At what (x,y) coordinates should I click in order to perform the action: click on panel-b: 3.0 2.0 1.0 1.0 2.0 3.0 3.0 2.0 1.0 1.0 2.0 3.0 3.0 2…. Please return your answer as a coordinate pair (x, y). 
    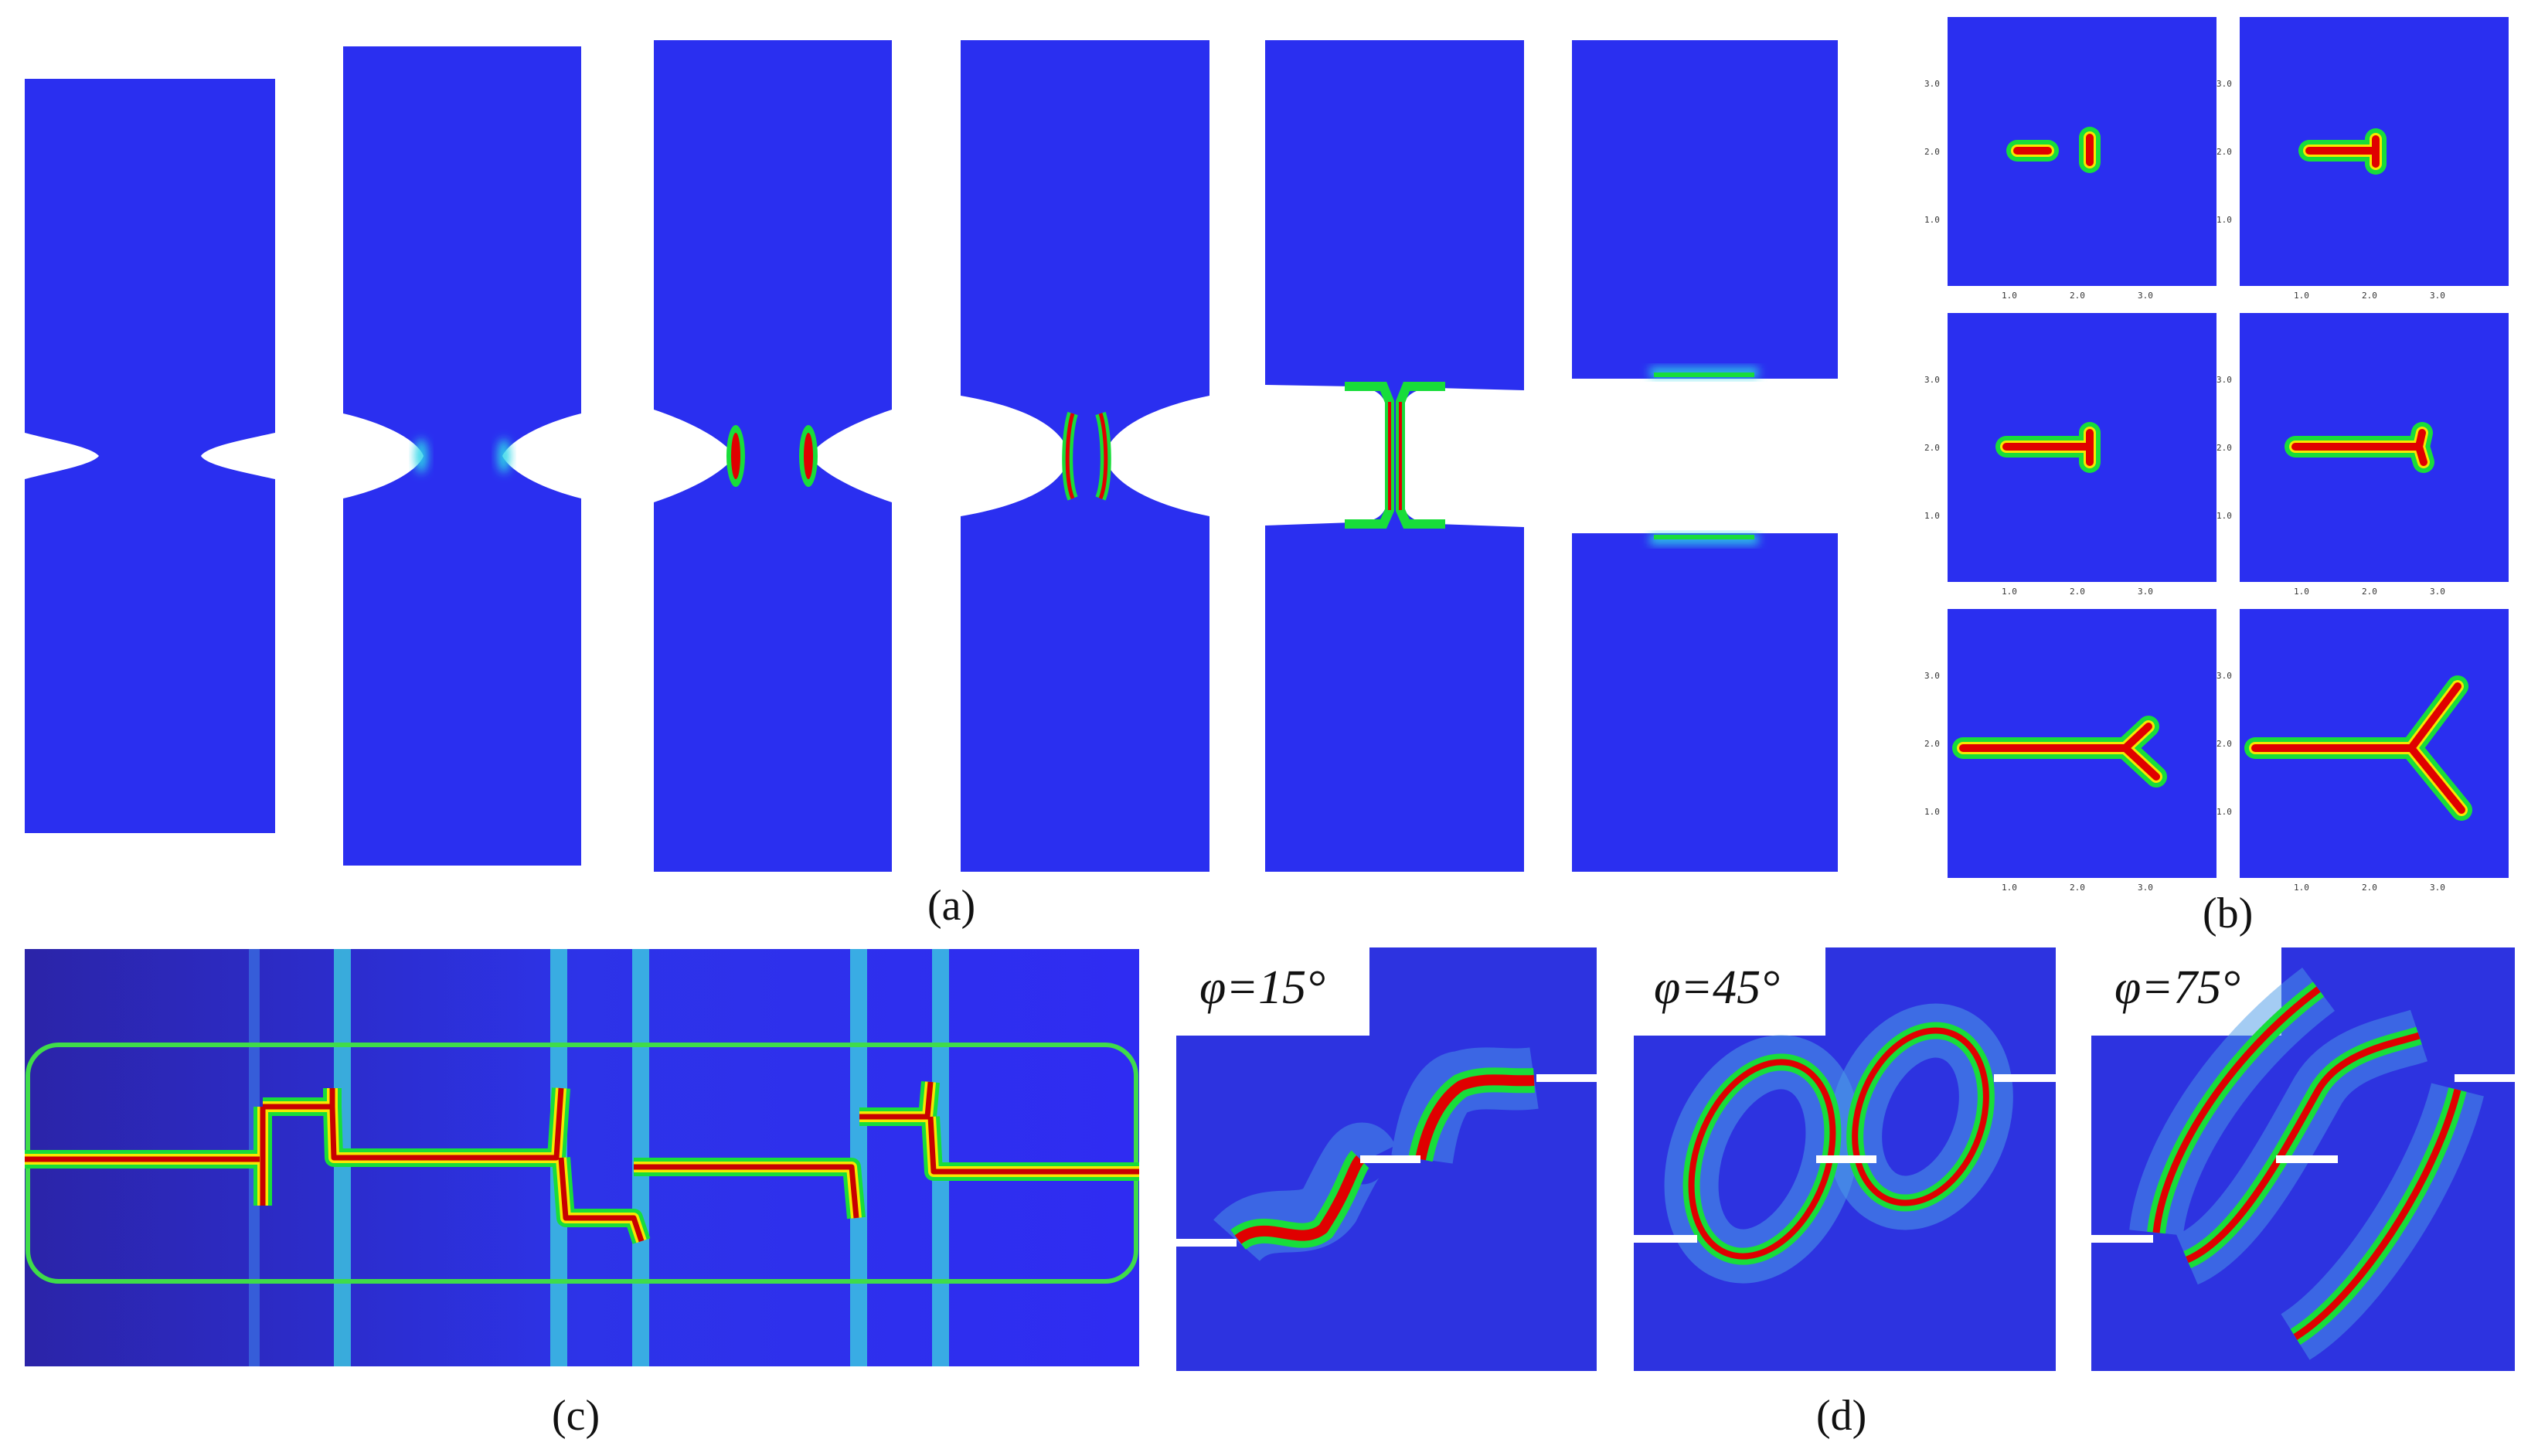
    Looking at the image, I should click on (2216, 477).